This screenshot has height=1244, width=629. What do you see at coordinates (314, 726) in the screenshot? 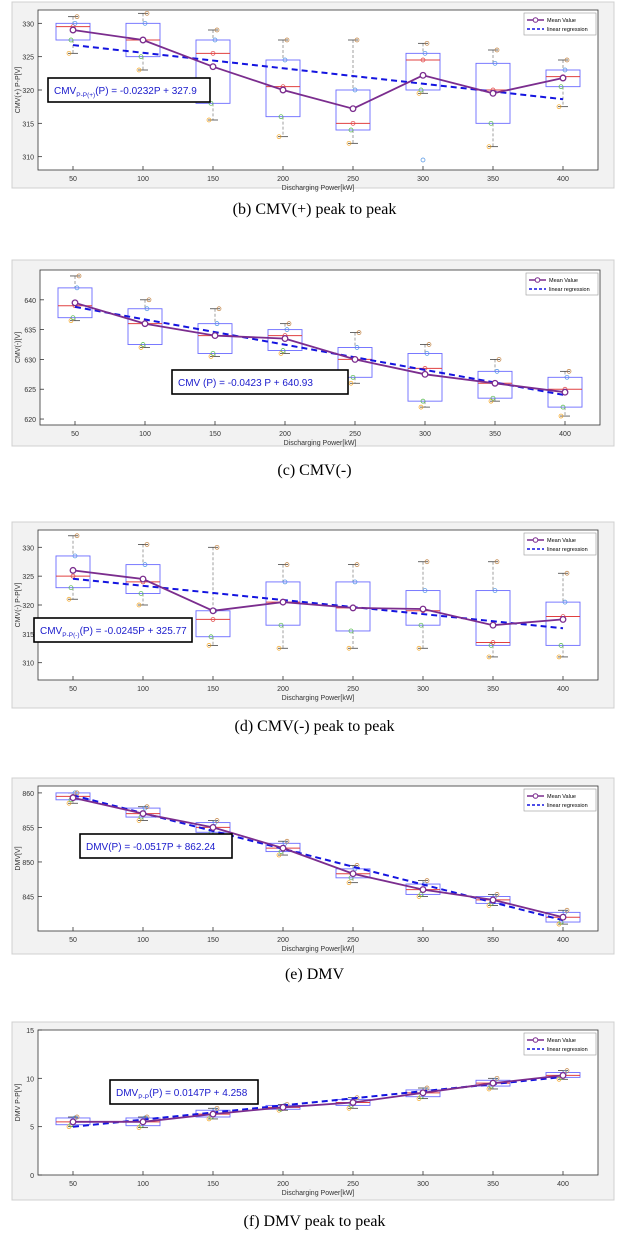
I see `chart-caption: (d) CMV(-) peak to peak` at bounding box center [314, 726].